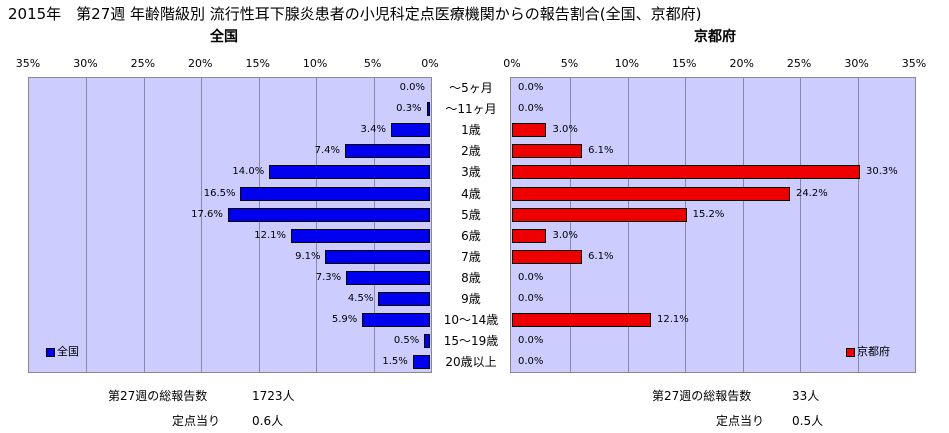 The width and height of the screenshot is (949, 433). Describe the element at coordinates (268, 421) in the screenshot. I see `left-per-value: 0.6人` at that location.